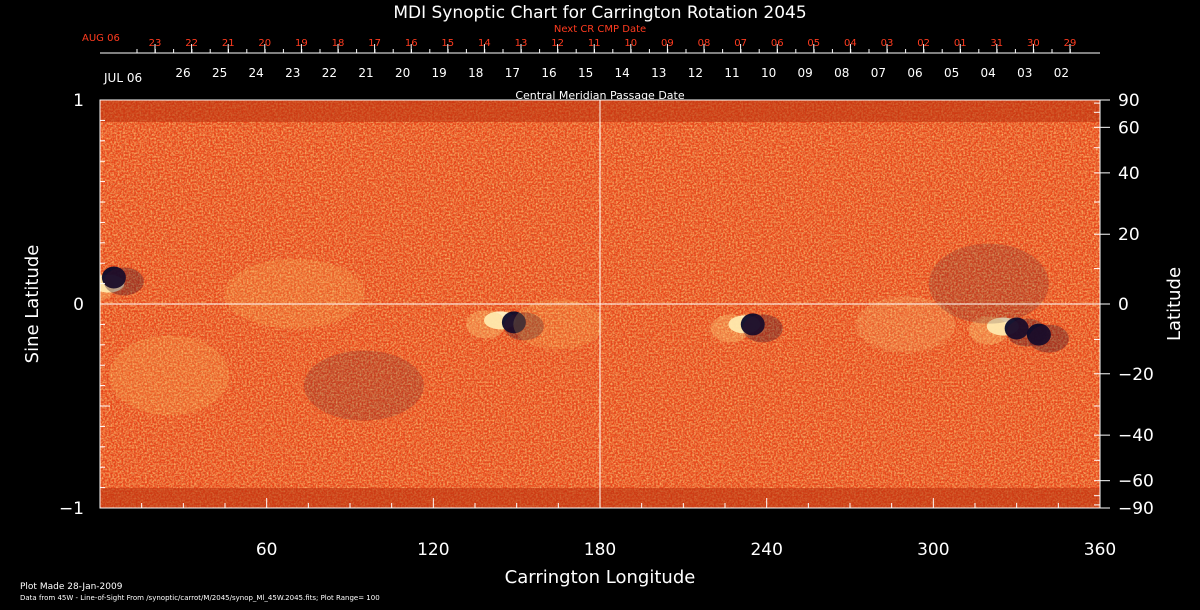 This screenshot has width=1200, height=610. What do you see at coordinates (1129, 101) in the screenshot?
I see `y-right-tick-label: 90` at bounding box center [1129, 101].